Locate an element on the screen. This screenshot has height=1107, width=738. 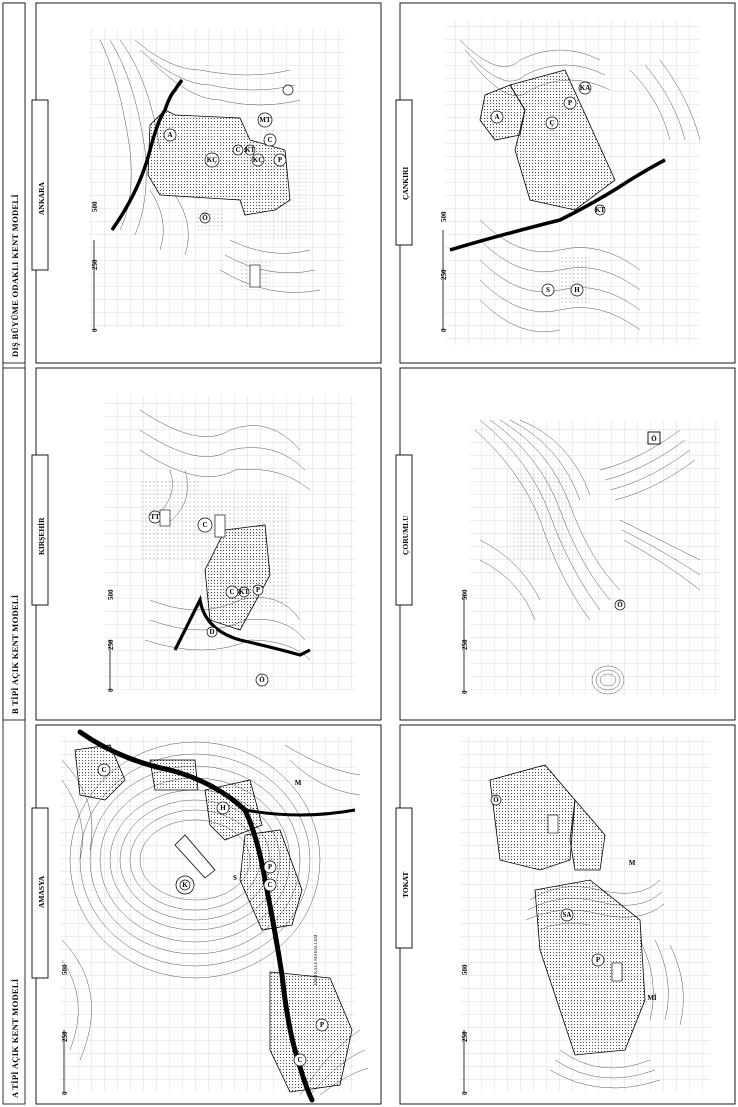
labels-kirsehir: TT C C KT P D Ö is located at coordinates (208, 598).